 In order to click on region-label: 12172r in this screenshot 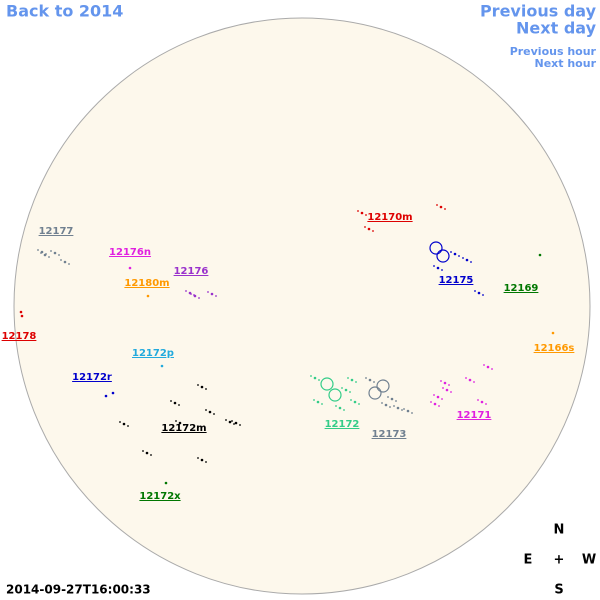, I will do `click(92, 377)`.